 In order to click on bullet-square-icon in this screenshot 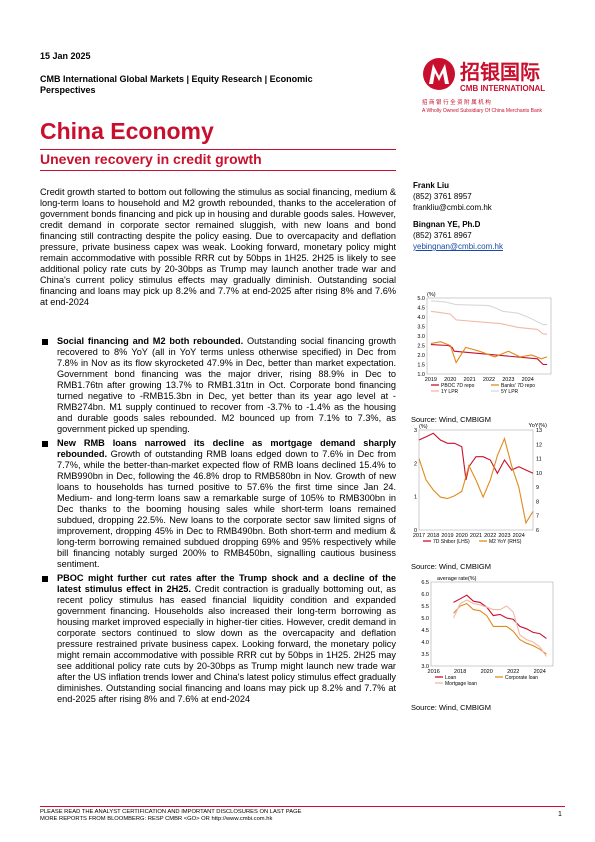, I will do `click(45, 579)`.